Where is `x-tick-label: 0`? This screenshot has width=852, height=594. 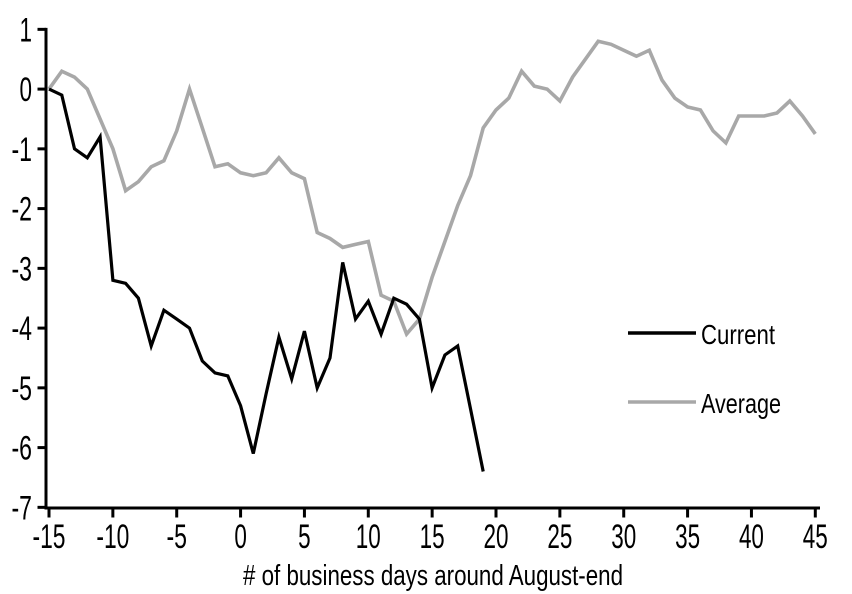
x-tick-label: 0 is located at coordinates (240, 537).